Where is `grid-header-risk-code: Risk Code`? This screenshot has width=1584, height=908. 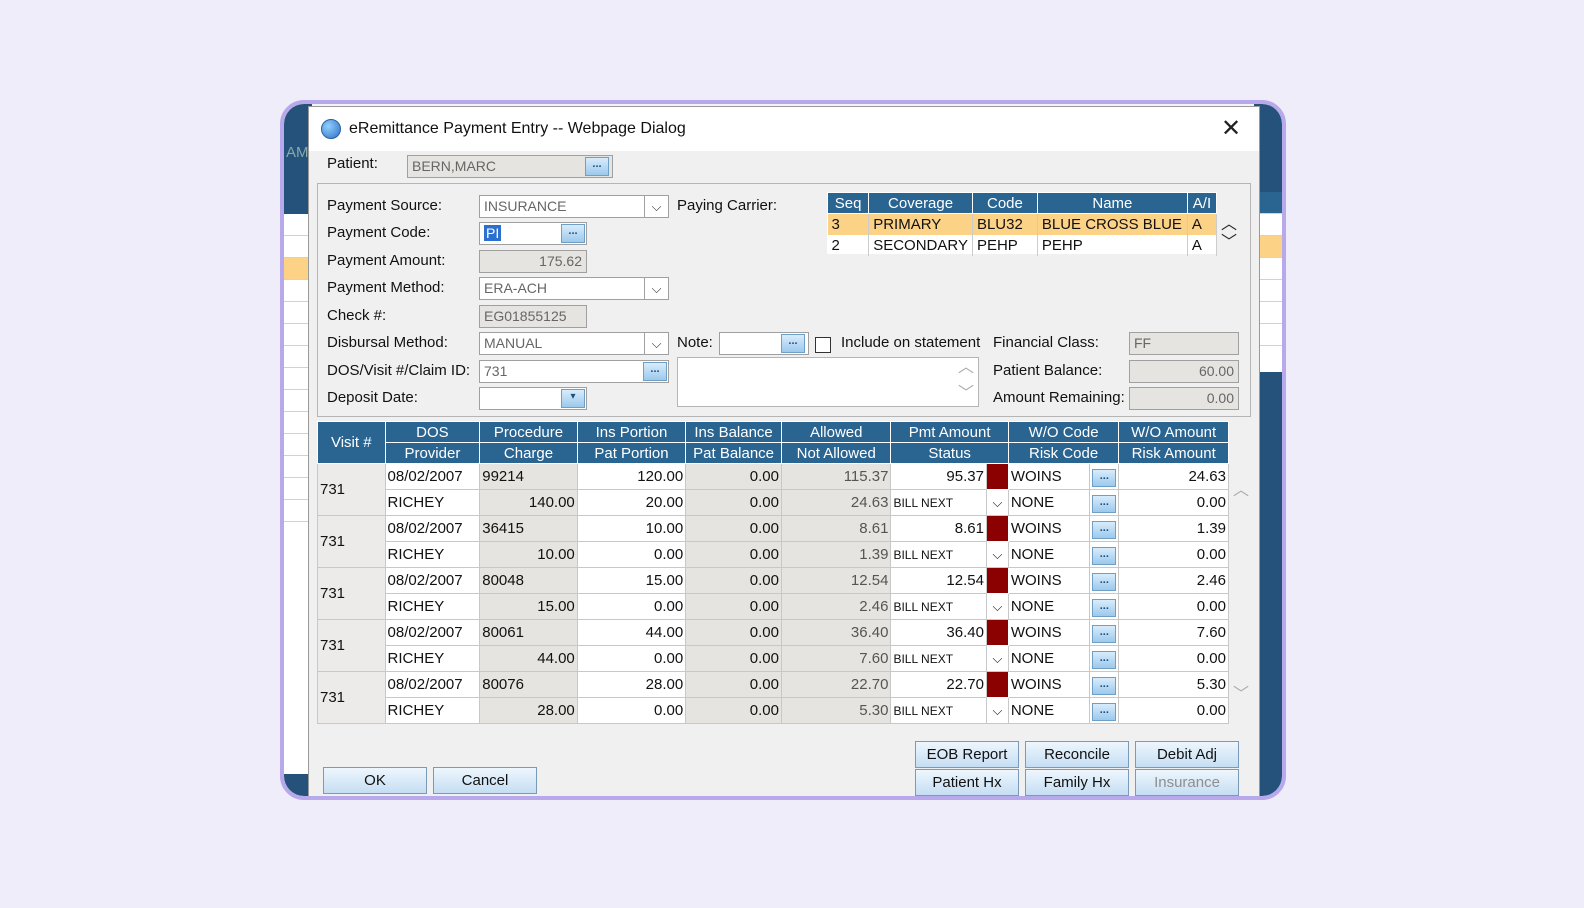
grid-header-risk-code: Risk Code is located at coordinates (1063, 453).